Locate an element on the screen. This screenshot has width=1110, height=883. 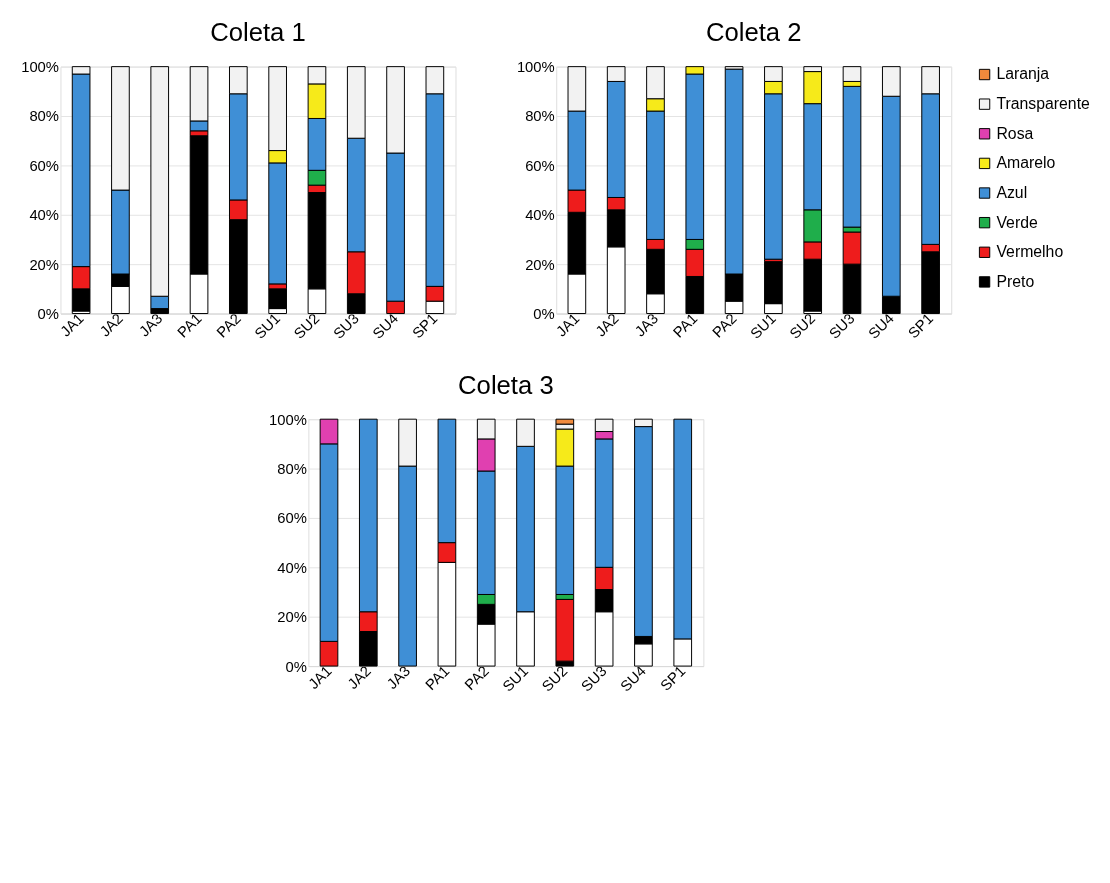
legend-label: Vermelho is located at coordinates (1030, 252).